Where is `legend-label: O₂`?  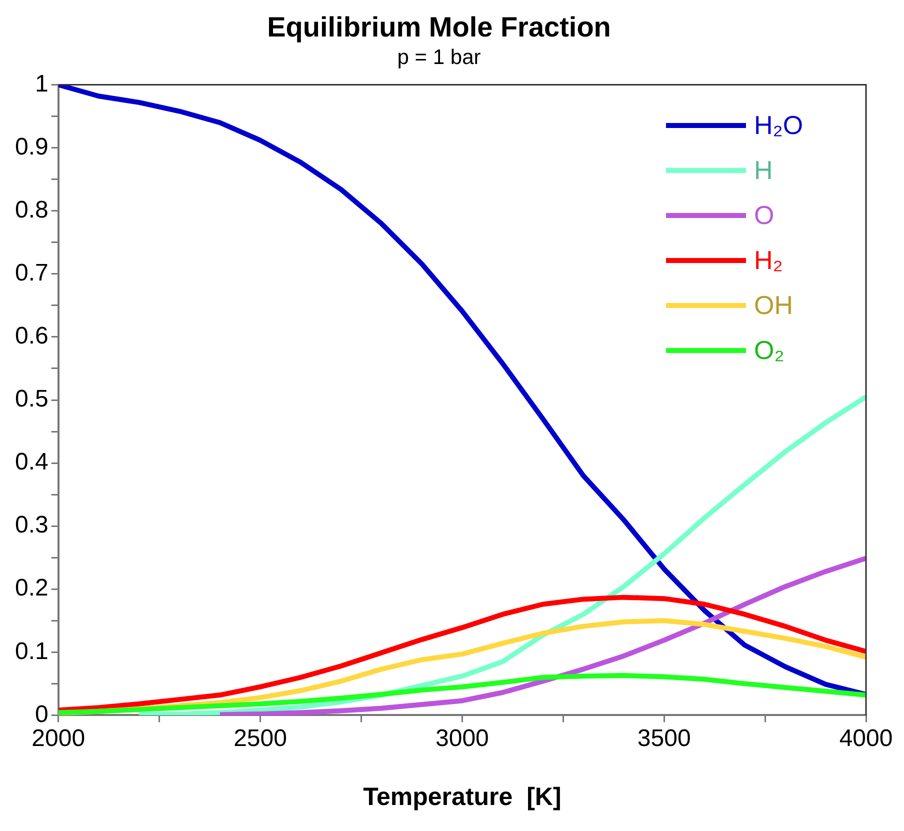
legend-label: O₂ is located at coordinates (769, 350).